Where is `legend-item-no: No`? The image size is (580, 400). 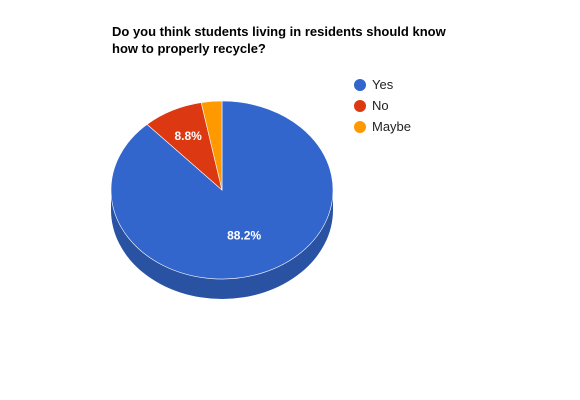
legend-item-no: No is located at coordinates (382, 105).